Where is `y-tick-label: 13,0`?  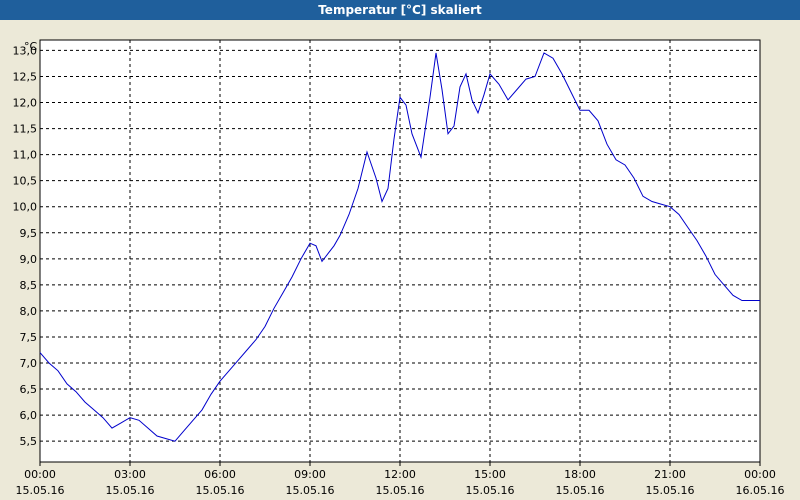
y-tick-label: 13,0 is located at coordinates (25, 50).